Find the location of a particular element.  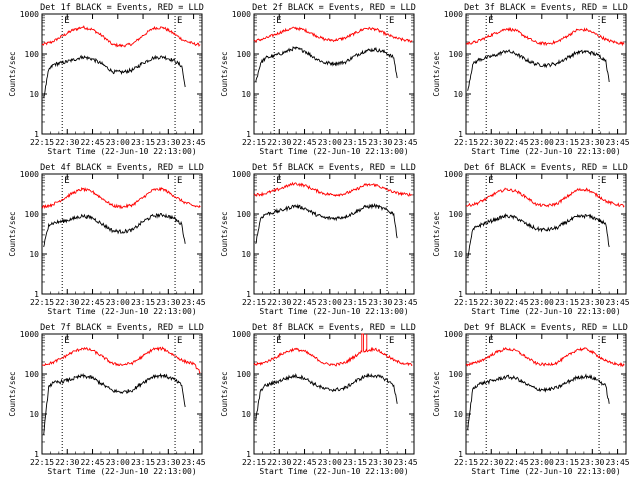

panel-title: Det 3f BLACK = Events, RED = LLD is located at coordinates (546, 8).